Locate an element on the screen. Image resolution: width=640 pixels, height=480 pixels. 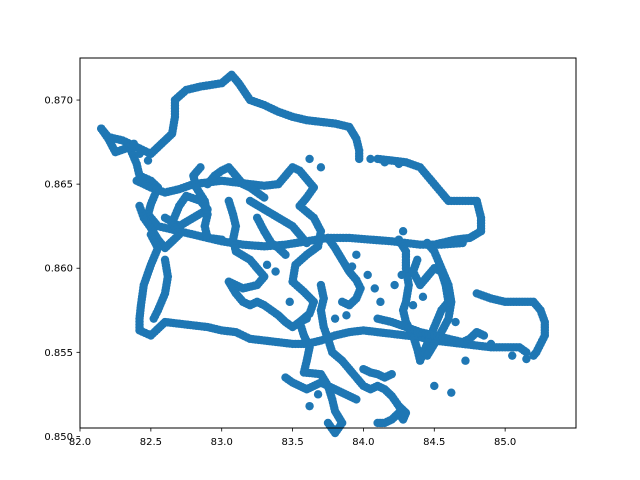
x-tick-label: 84.5 is located at coordinates (434, 442).